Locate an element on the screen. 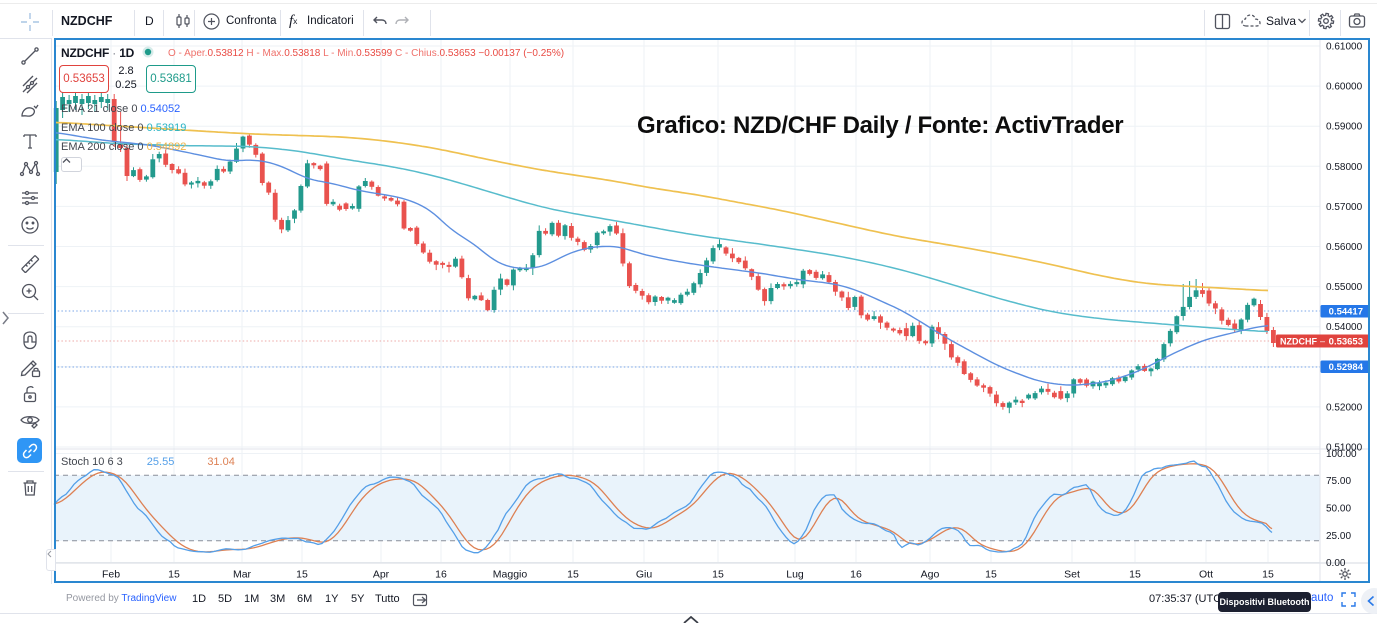 The height and width of the screenshot is (623, 1377). svg-text: 0.00 is located at coordinates (1336, 563).